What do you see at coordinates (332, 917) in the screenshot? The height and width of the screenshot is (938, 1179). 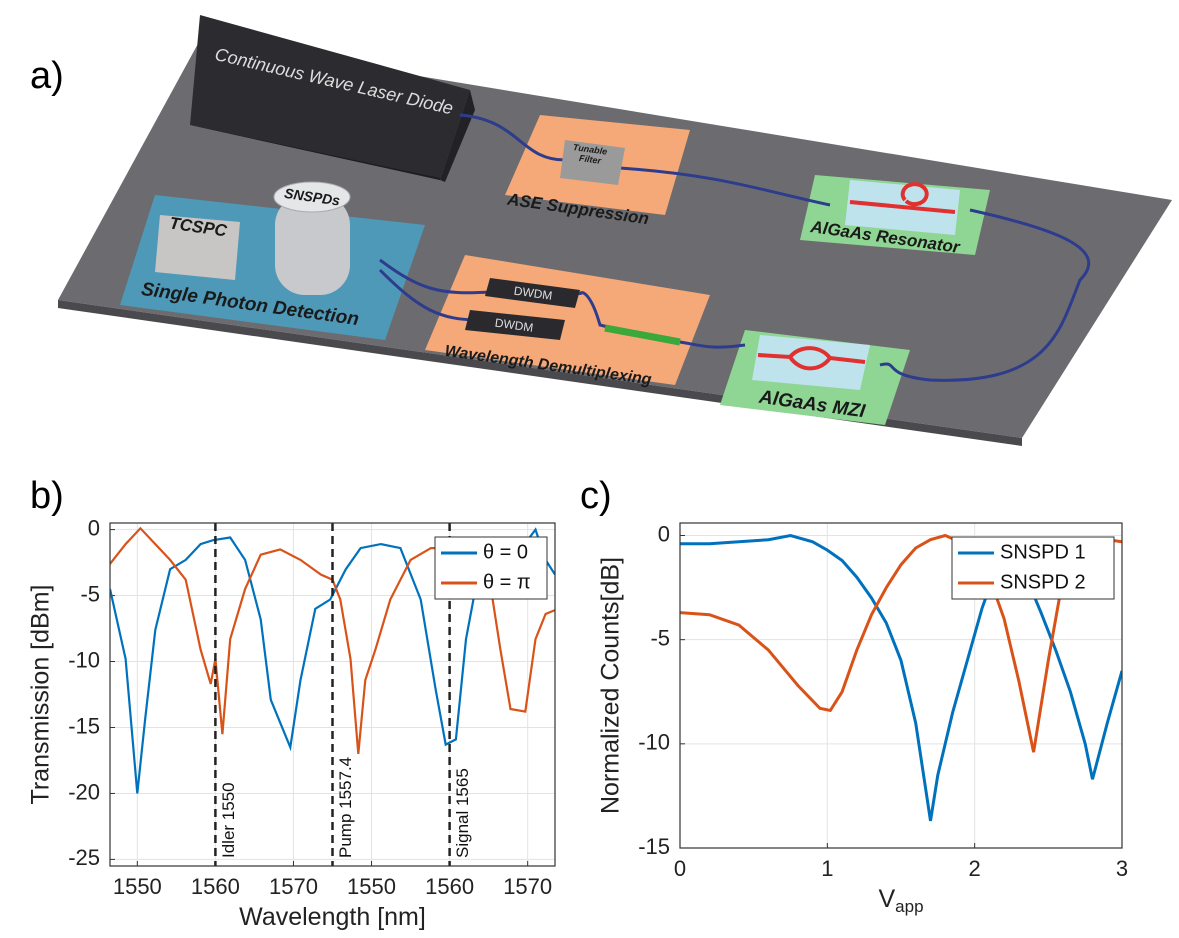 I see `x-axis-title: Wavelength [nm]` at bounding box center [332, 917].